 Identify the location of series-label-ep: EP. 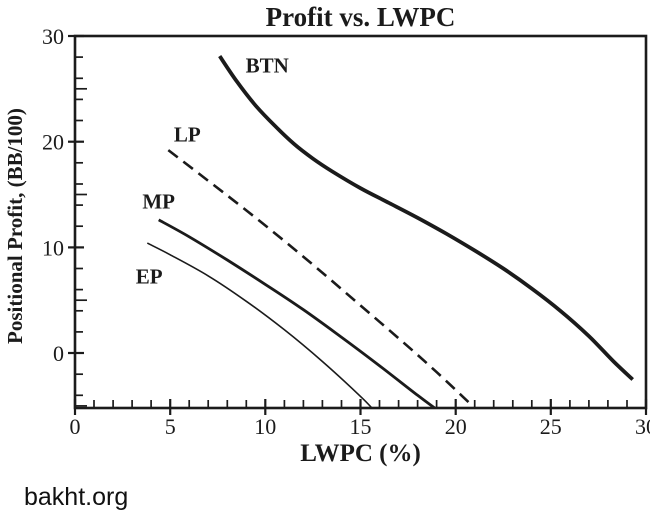
(149, 276).